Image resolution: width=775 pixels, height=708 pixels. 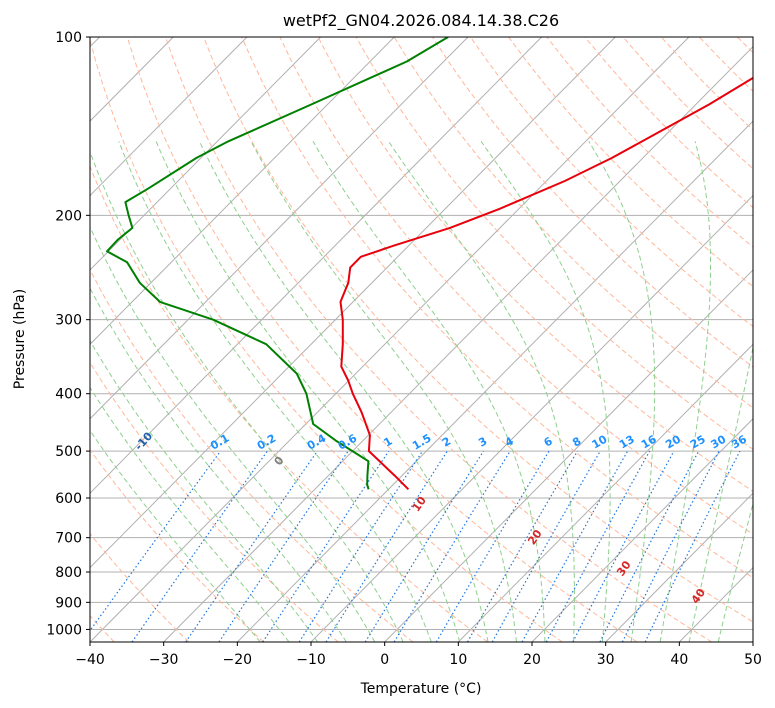 I want to click on chart-title: wetPf2_GN04.2026.084.14.38.C26, so click(x=421, y=21).